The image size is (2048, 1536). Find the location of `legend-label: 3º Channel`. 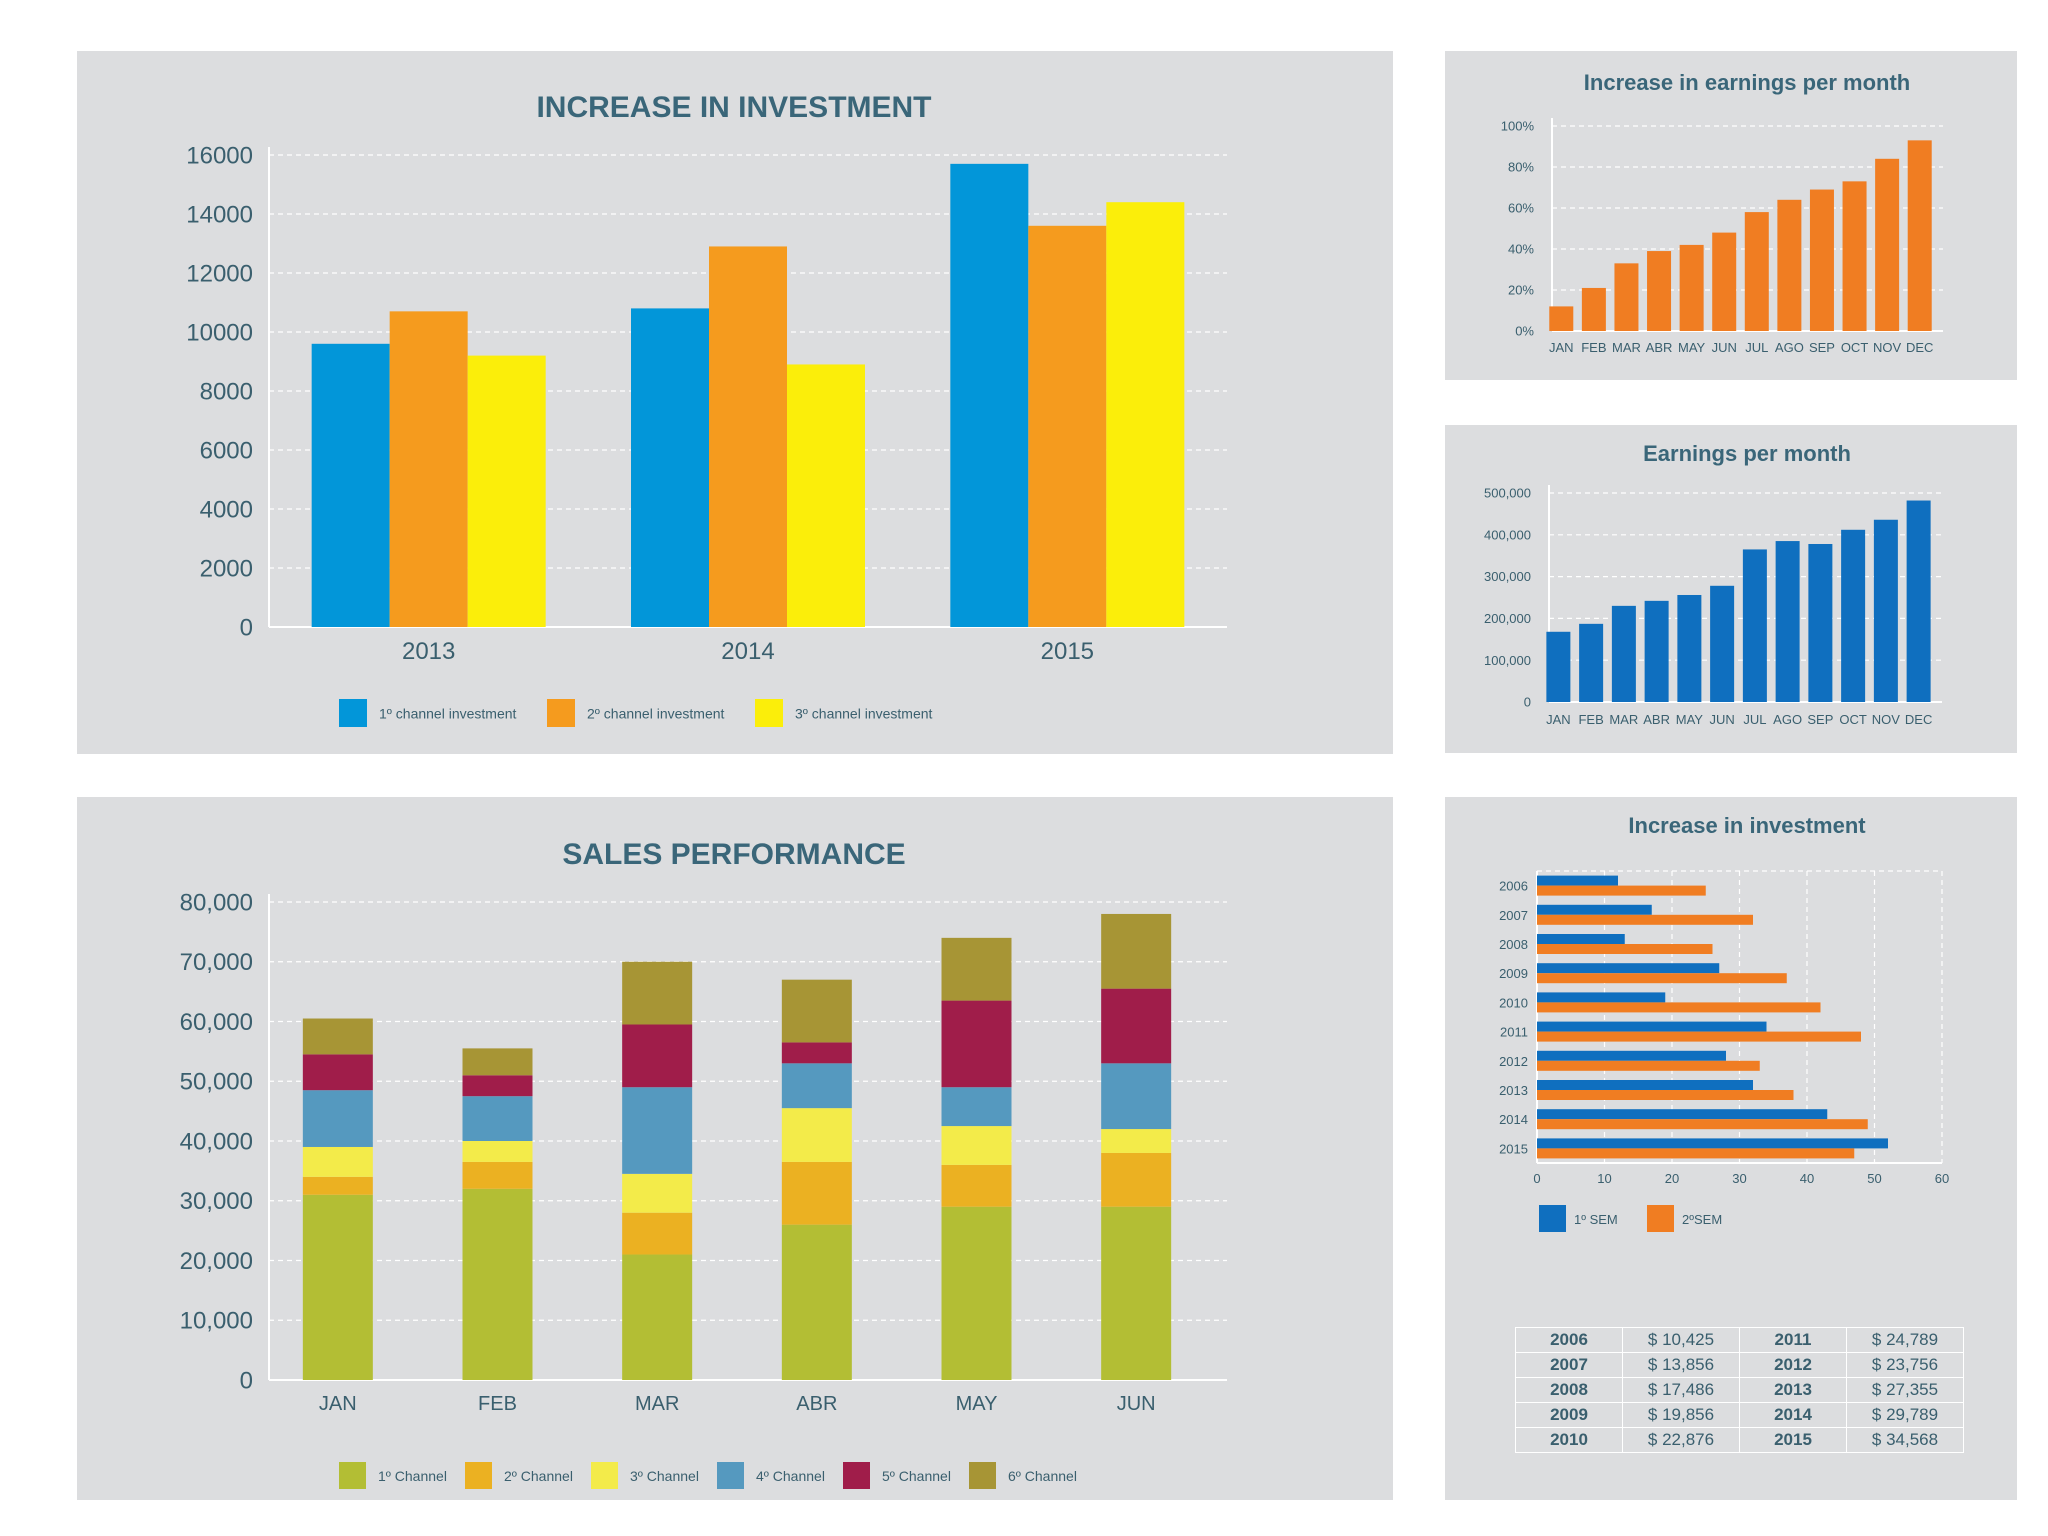

legend-label: 3º Channel is located at coordinates (664, 1476).